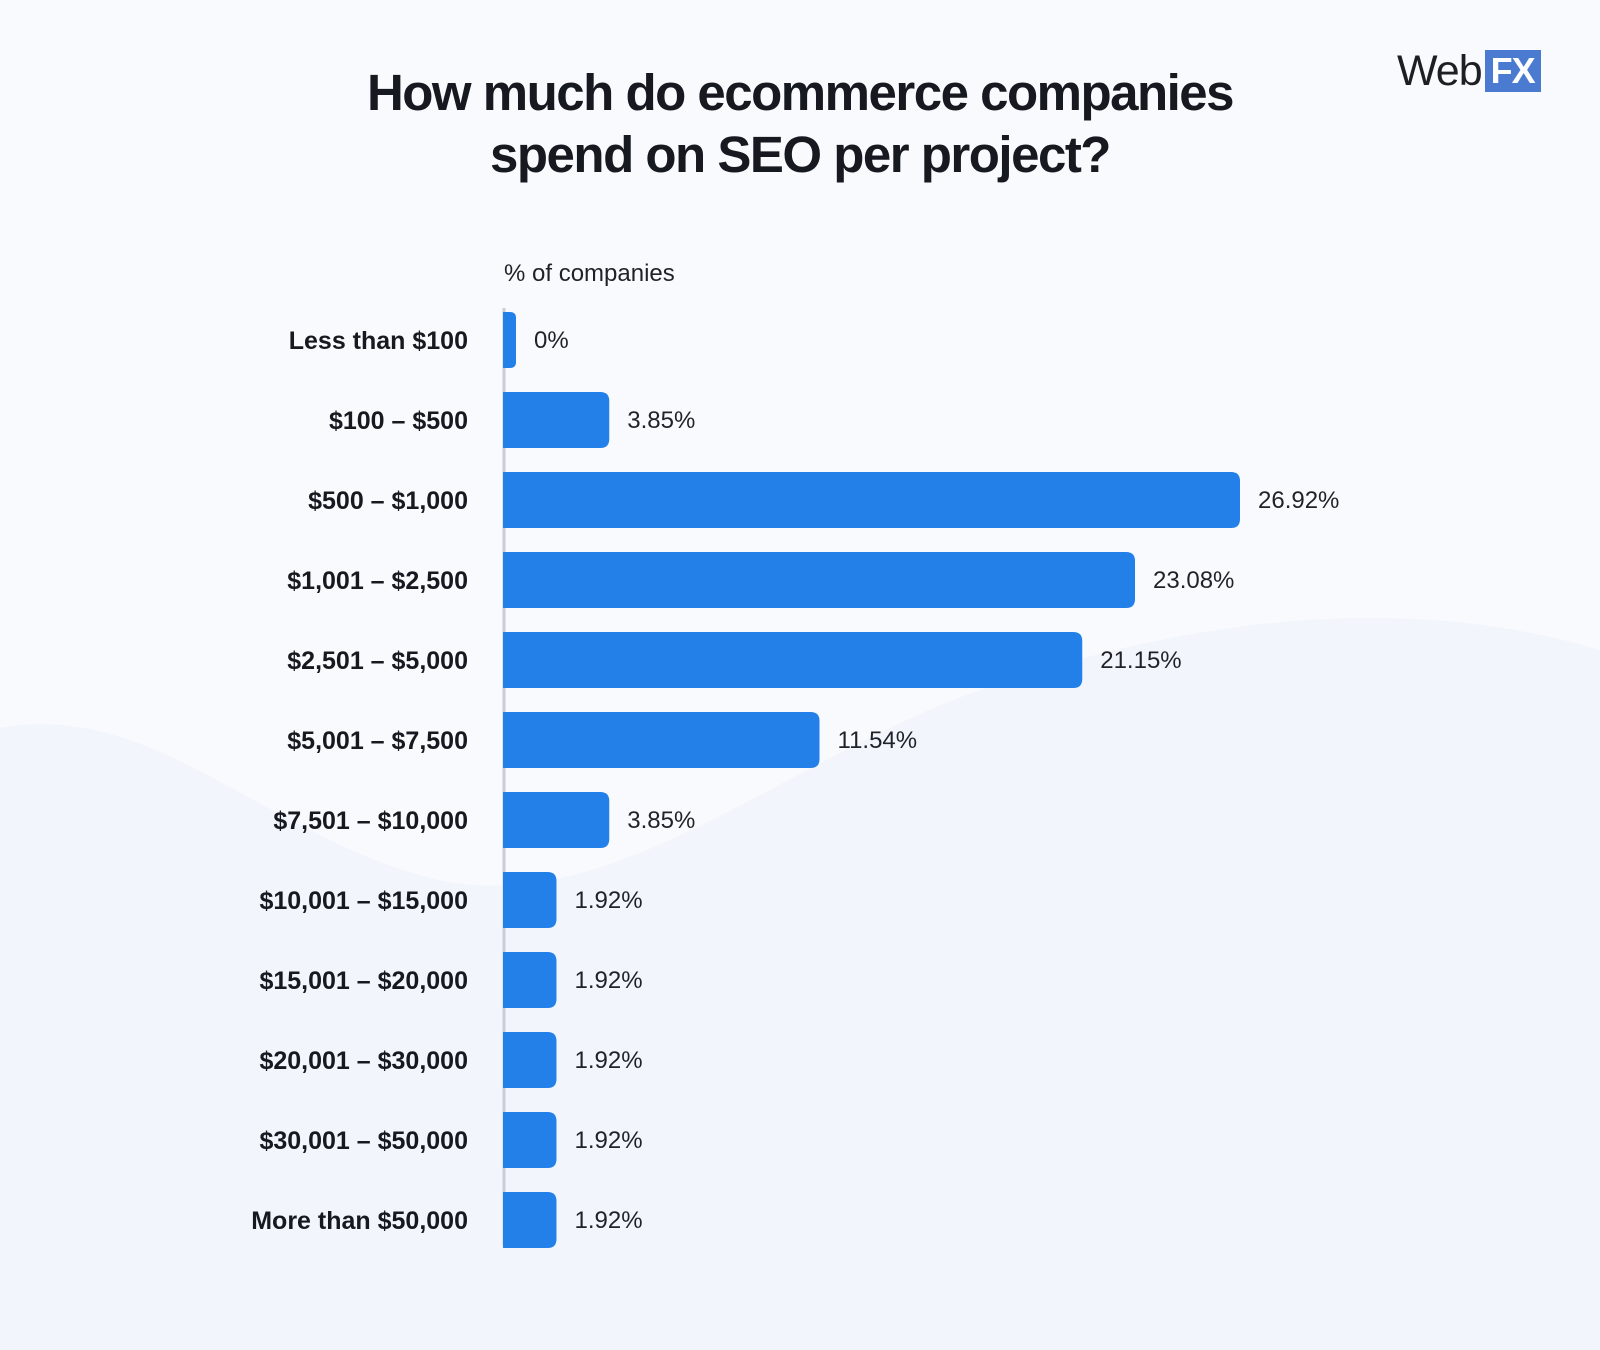 The height and width of the screenshot is (1350, 1600). What do you see at coordinates (800, 92) in the screenshot?
I see `chart-title-line-1: How much do ecommerce companies` at bounding box center [800, 92].